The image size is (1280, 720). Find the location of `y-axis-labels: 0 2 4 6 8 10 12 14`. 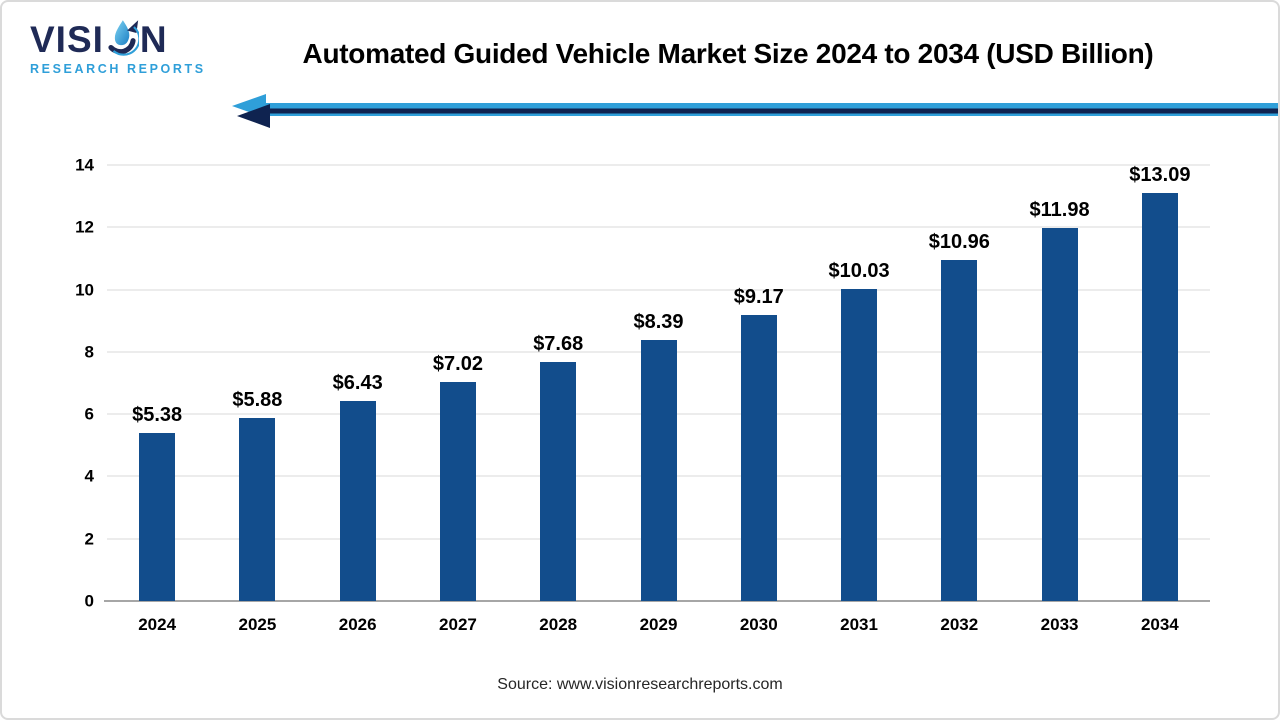

y-axis-labels: 0 2 4 6 8 10 12 14 is located at coordinates (63, 383).